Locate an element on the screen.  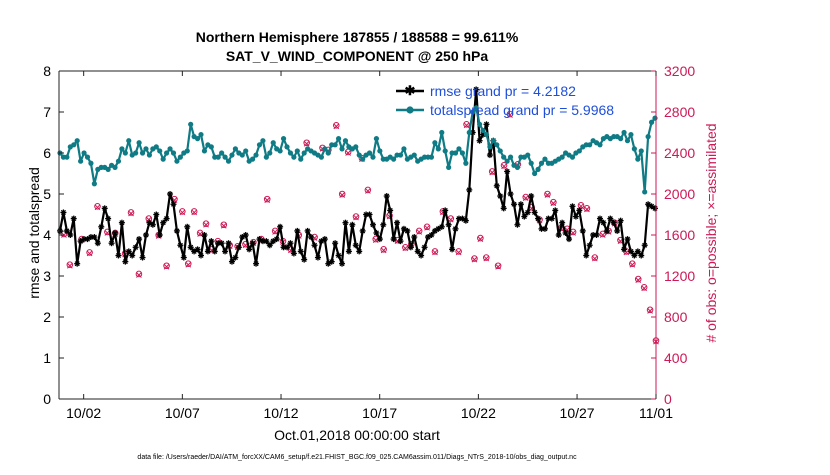
x-tick-label: 10/17 is located at coordinates (379, 413).